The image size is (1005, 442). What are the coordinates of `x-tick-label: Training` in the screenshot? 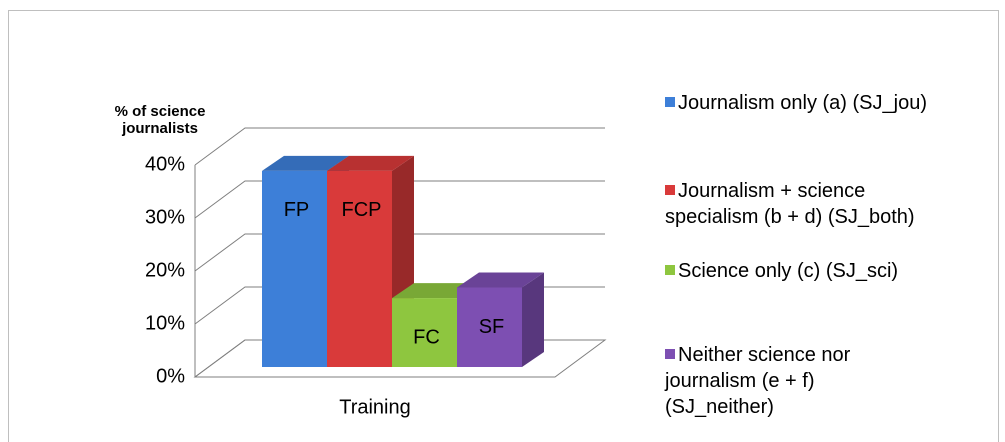 It's located at (375, 407).